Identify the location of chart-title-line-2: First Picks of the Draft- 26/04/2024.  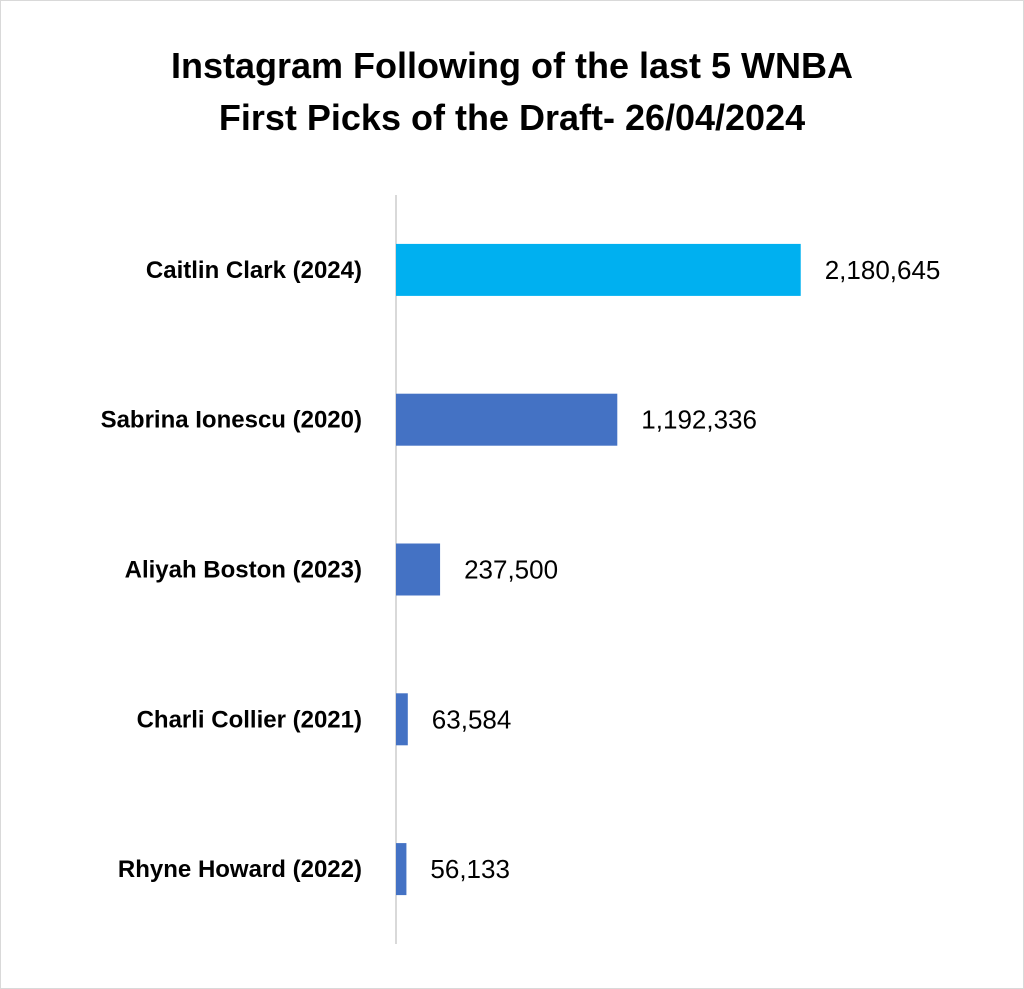
(512, 117).